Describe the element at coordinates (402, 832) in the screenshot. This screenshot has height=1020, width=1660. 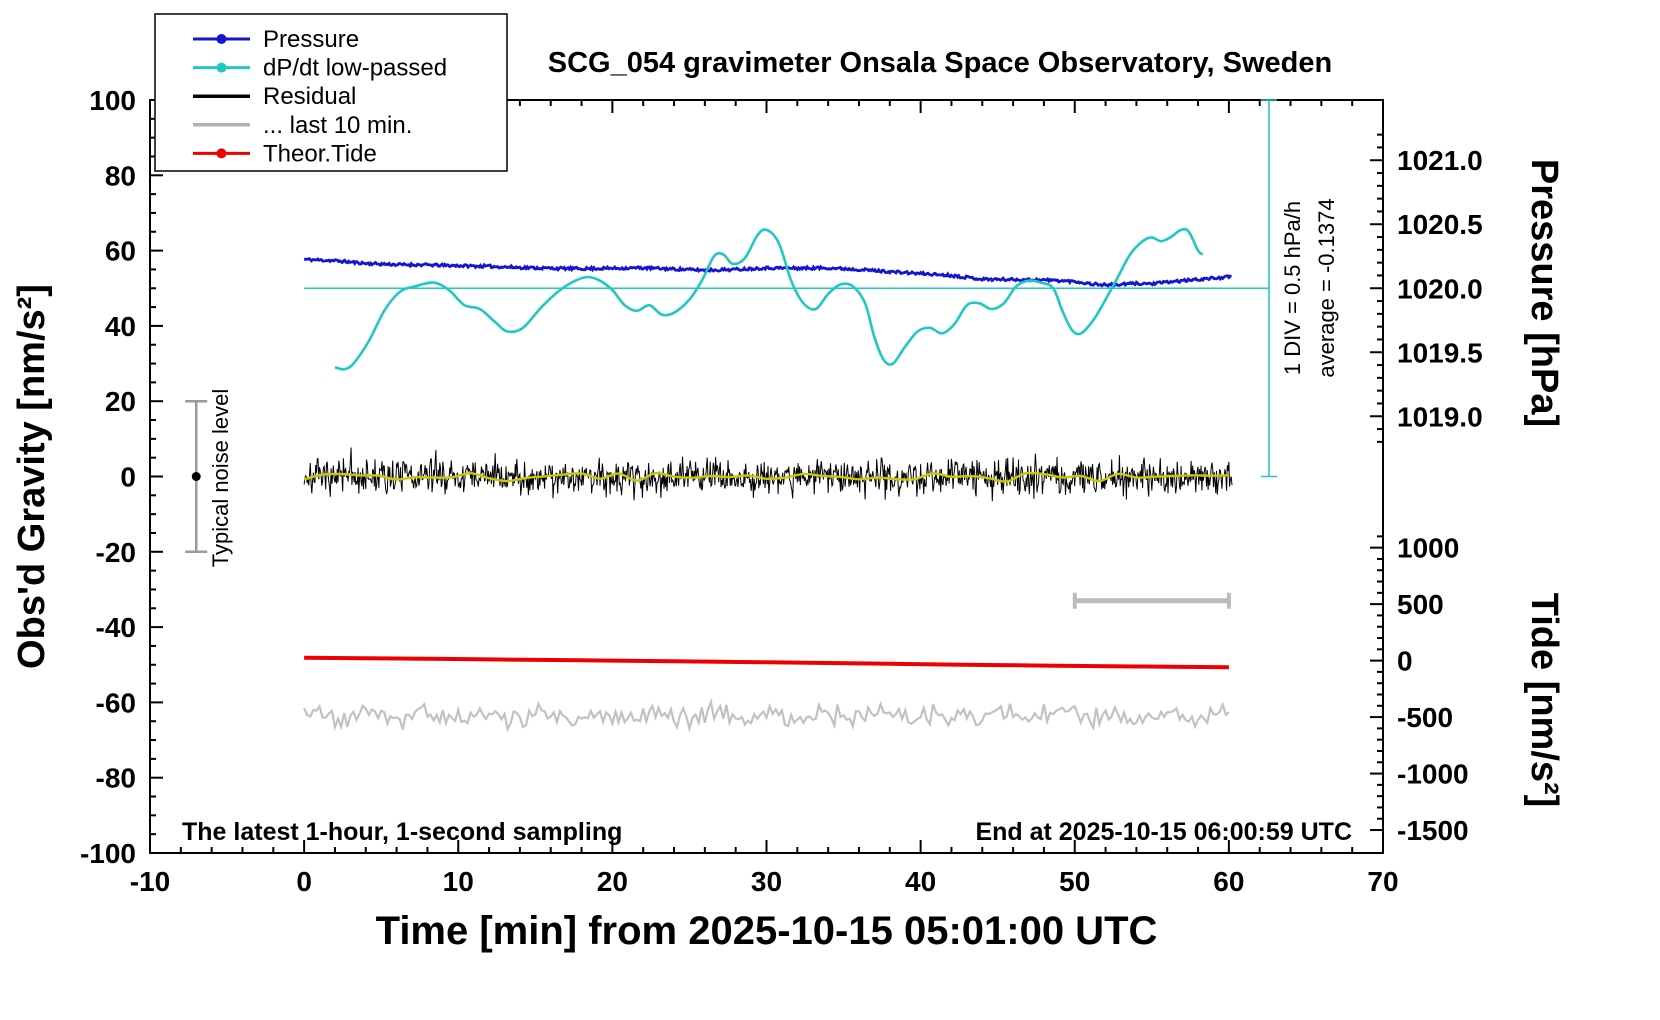
I see `sampling-note: The latest 1-hour, 1-second sampling` at that location.